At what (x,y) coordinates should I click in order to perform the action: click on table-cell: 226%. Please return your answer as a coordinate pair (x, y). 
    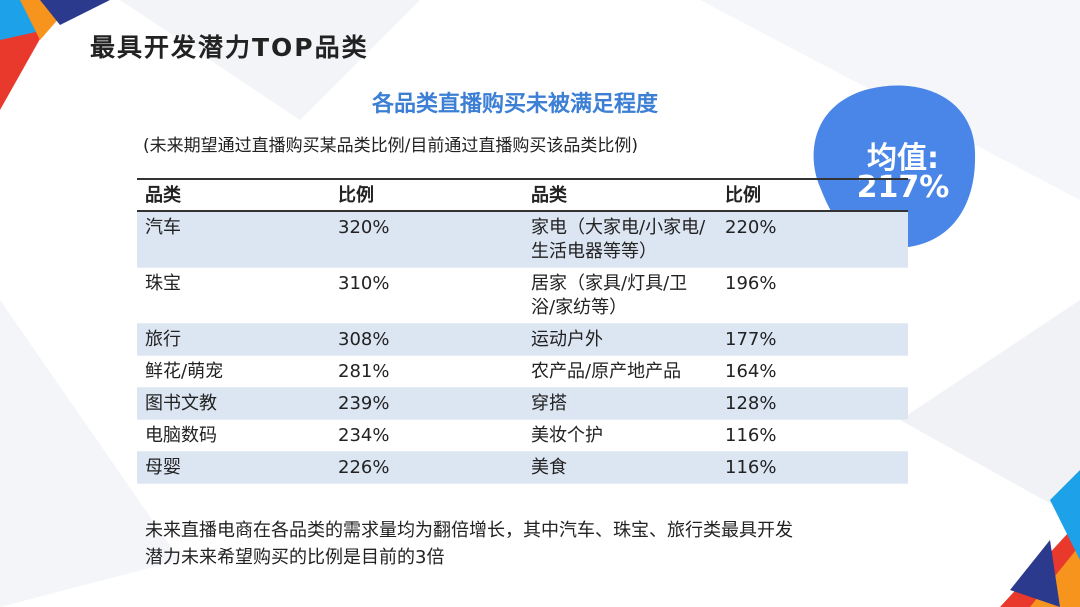
    Looking at the image, I should click on (364, 467).